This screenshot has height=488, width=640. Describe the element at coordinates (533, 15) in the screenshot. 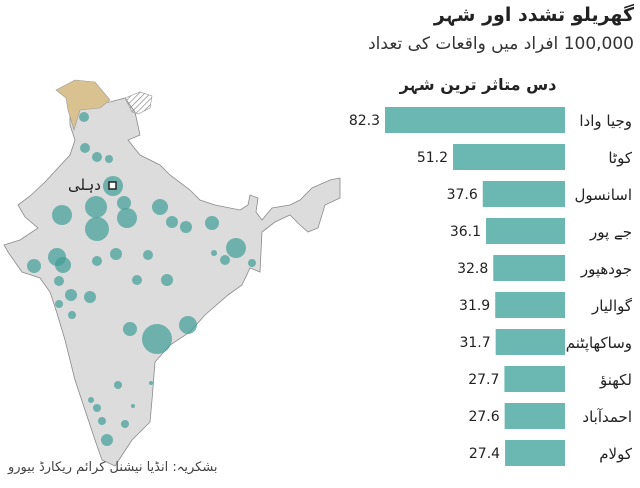

I see `page-title: گھریلو تشدد اور شہر` at that location.